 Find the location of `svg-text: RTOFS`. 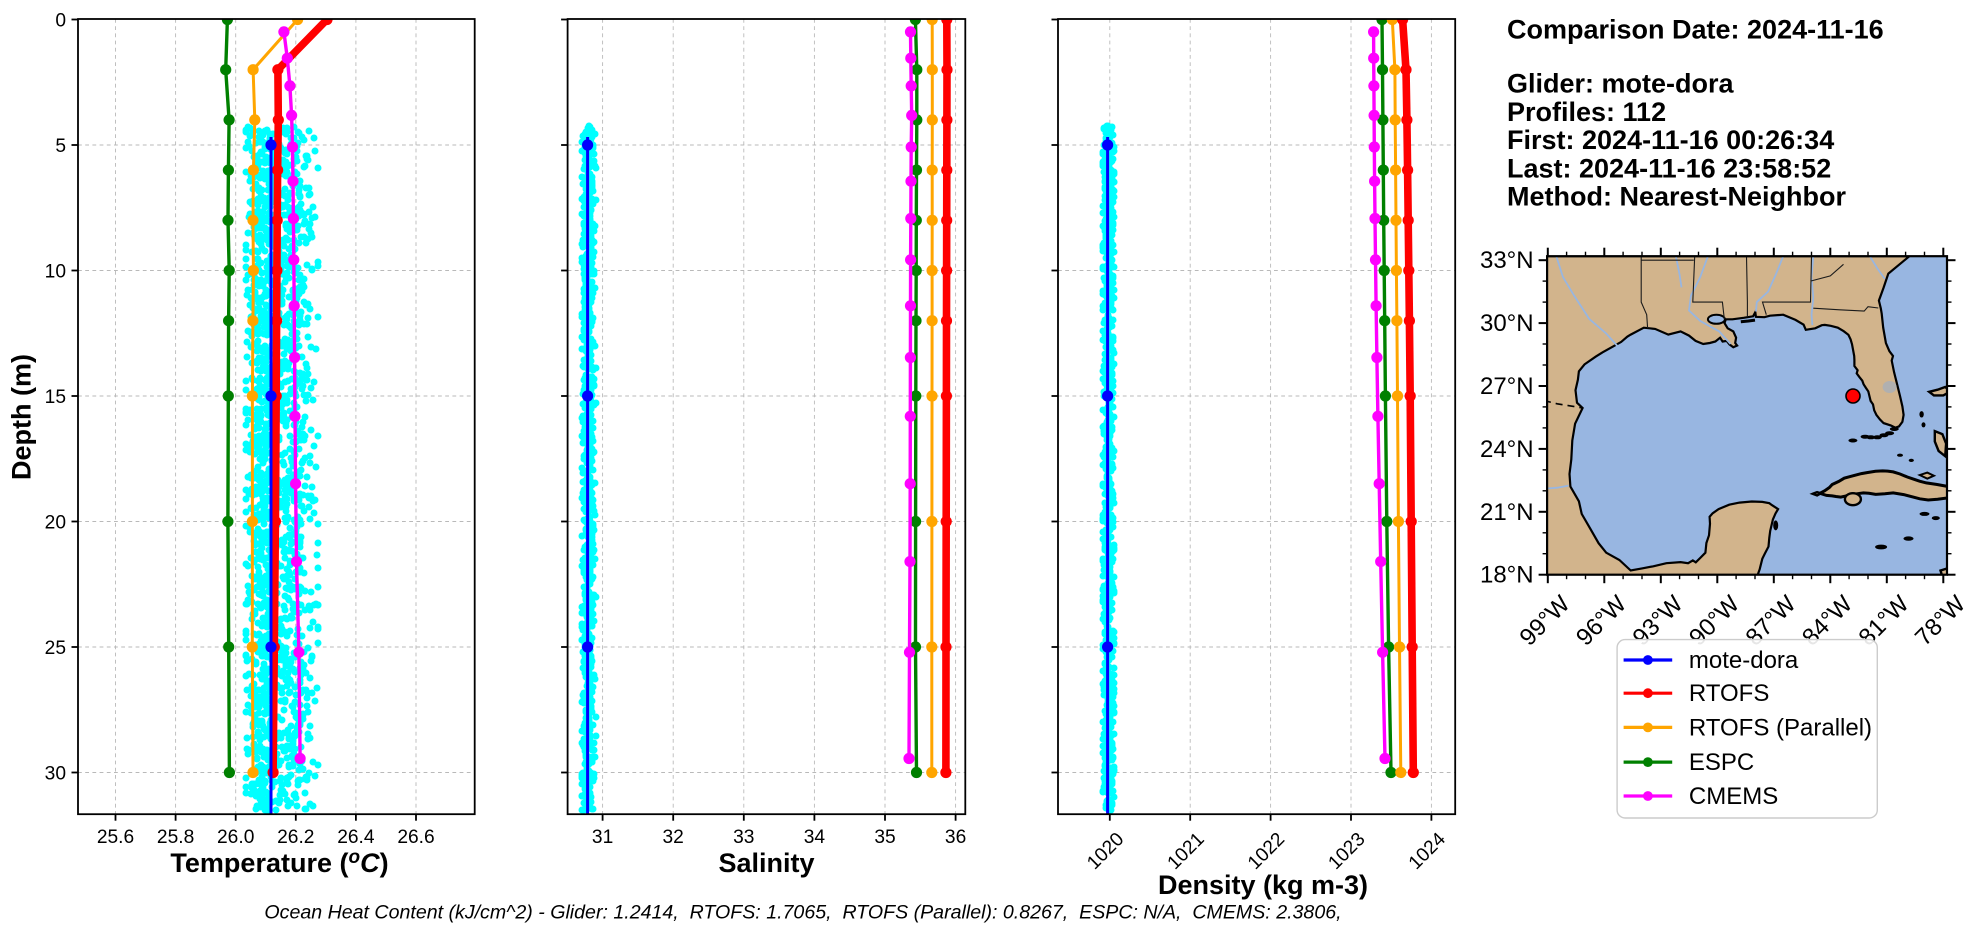

svg-text: RTOFS is located at coordinates (1729, 693).